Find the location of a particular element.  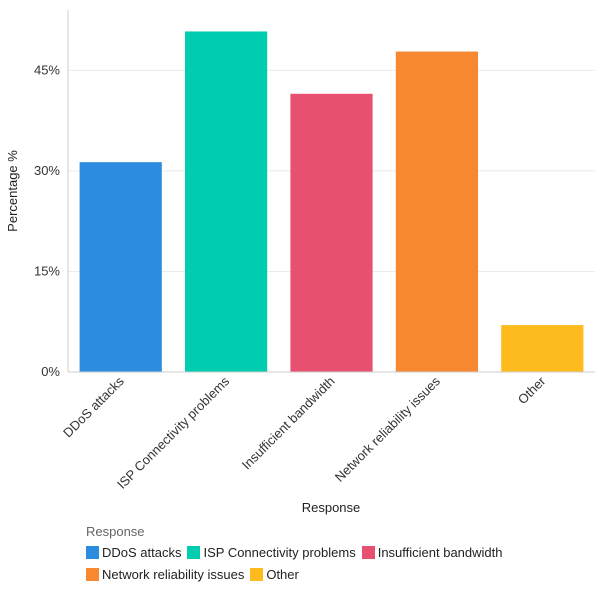

legend-item: Insufficient bandwidth is located at coordinates (432, 552).